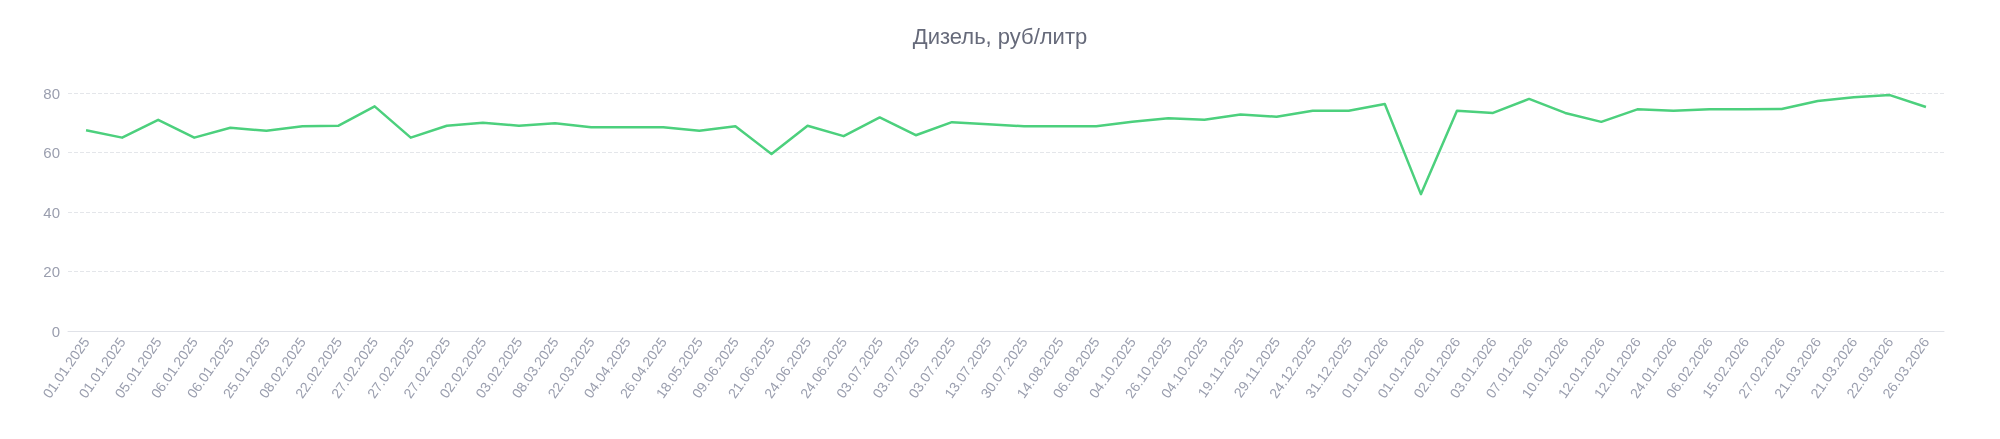 This screenshot has width=2000, height=439. What do you see at coordinates (51, 152) in the screenshot?
I see `y-tick-label: 60` at bounding box center [51, 152].